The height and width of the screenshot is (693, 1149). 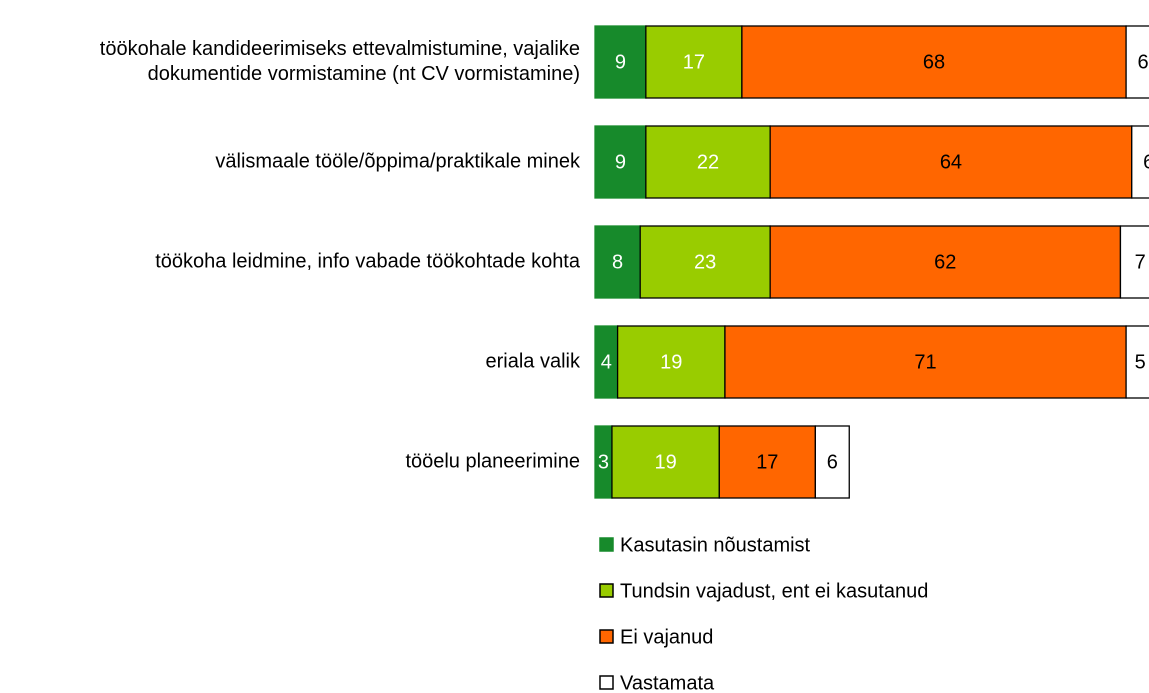 I want to click on data-label: 64, so click(x=951, y=162).